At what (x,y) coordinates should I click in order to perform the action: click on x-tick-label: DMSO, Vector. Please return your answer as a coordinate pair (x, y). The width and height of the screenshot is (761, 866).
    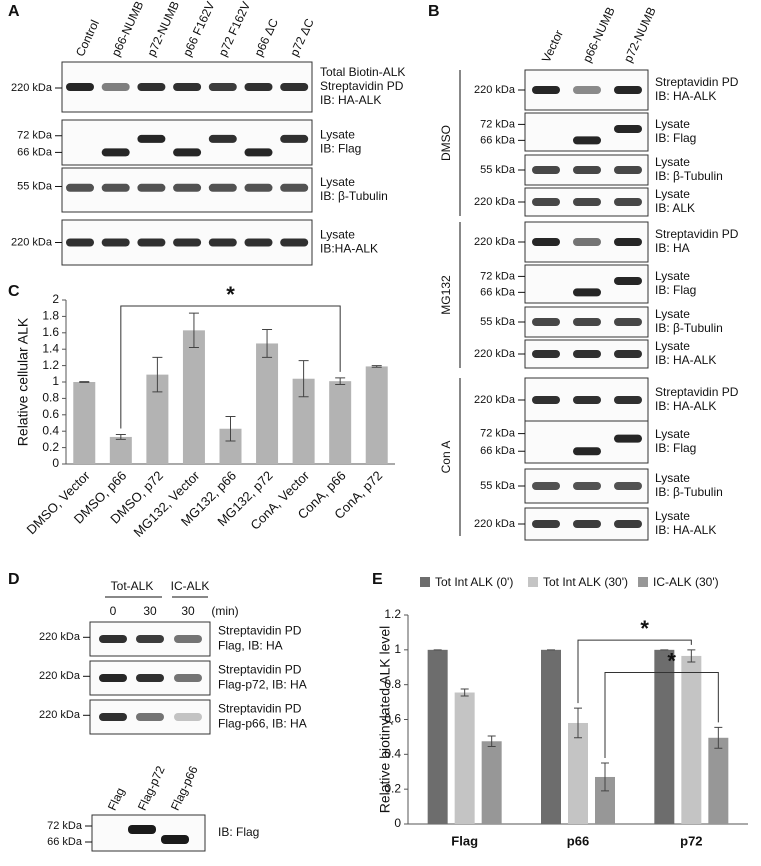
    Looking at the image, I should click on (58, 502).